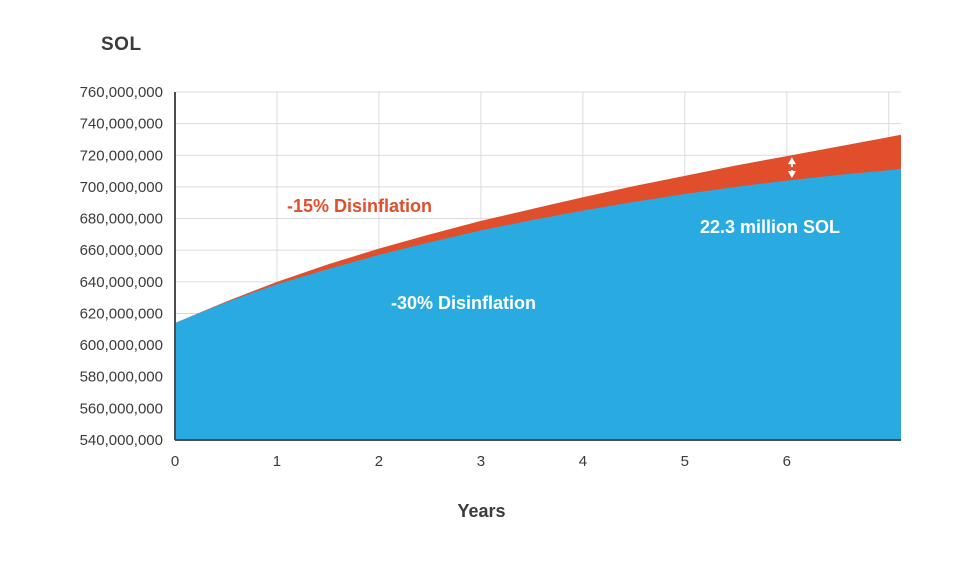 This screenshot has width=978, height=561. Describe the element at coordinates (379, 461) in the screenshot. I see `x-tick-label: 2` at that location.